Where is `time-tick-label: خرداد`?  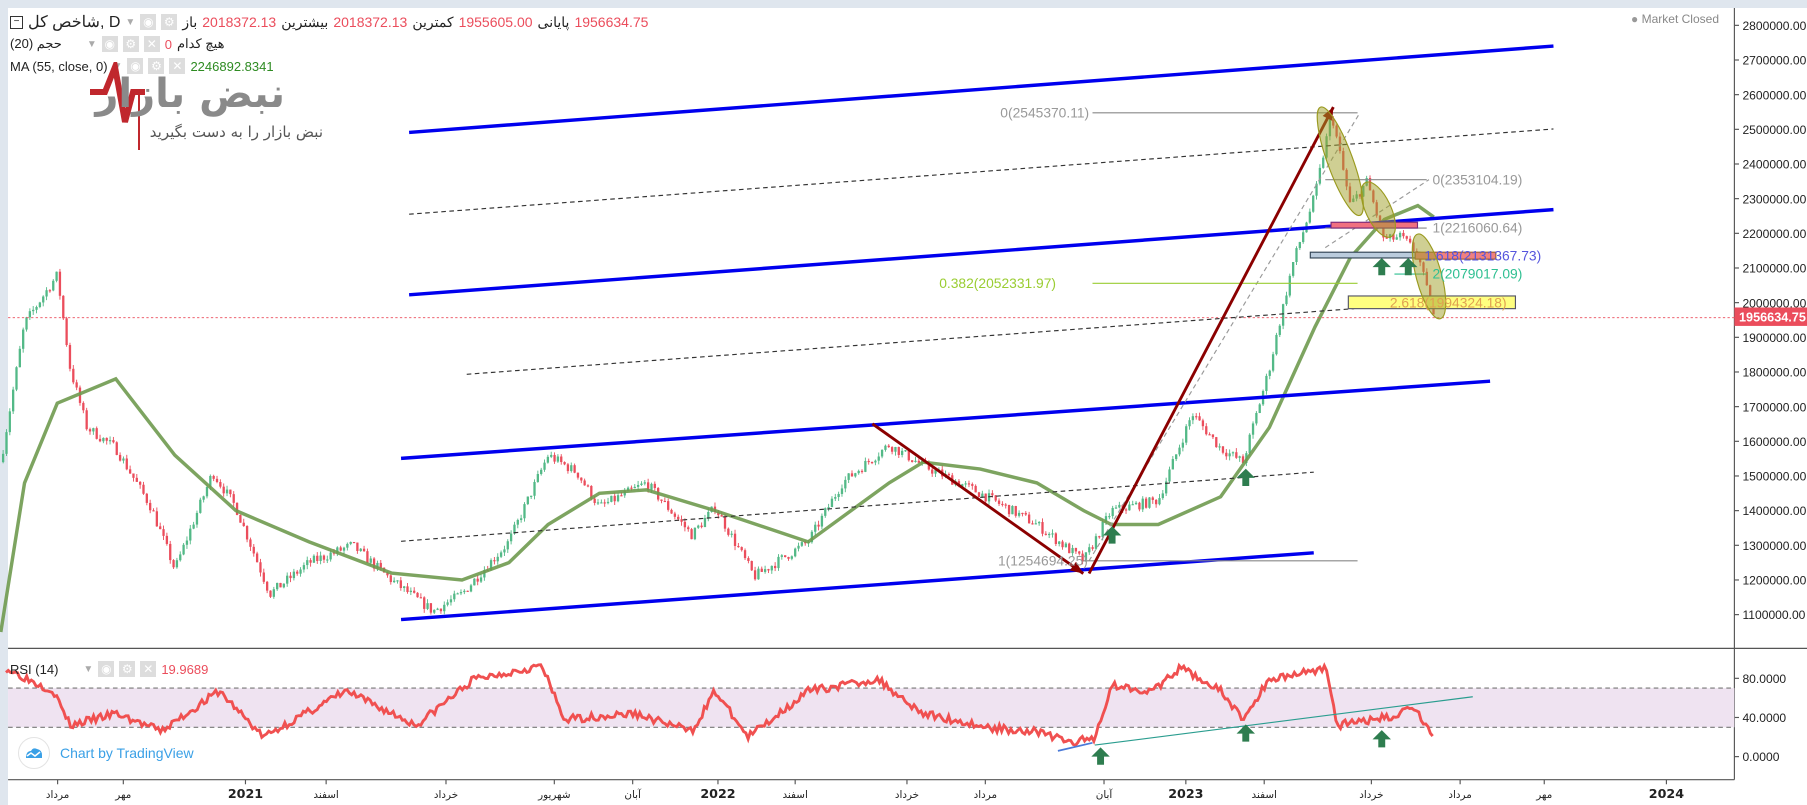 time-tick-label: خرداد is located at coordinates (446, 795).